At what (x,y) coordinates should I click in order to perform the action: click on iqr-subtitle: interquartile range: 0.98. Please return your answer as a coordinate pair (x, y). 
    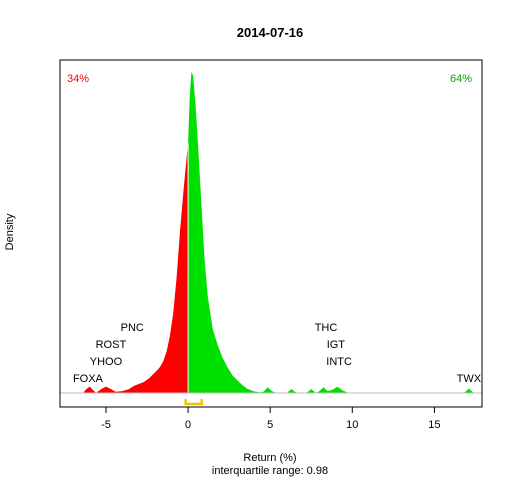
    Looking at the image, I should click on (270, 471).